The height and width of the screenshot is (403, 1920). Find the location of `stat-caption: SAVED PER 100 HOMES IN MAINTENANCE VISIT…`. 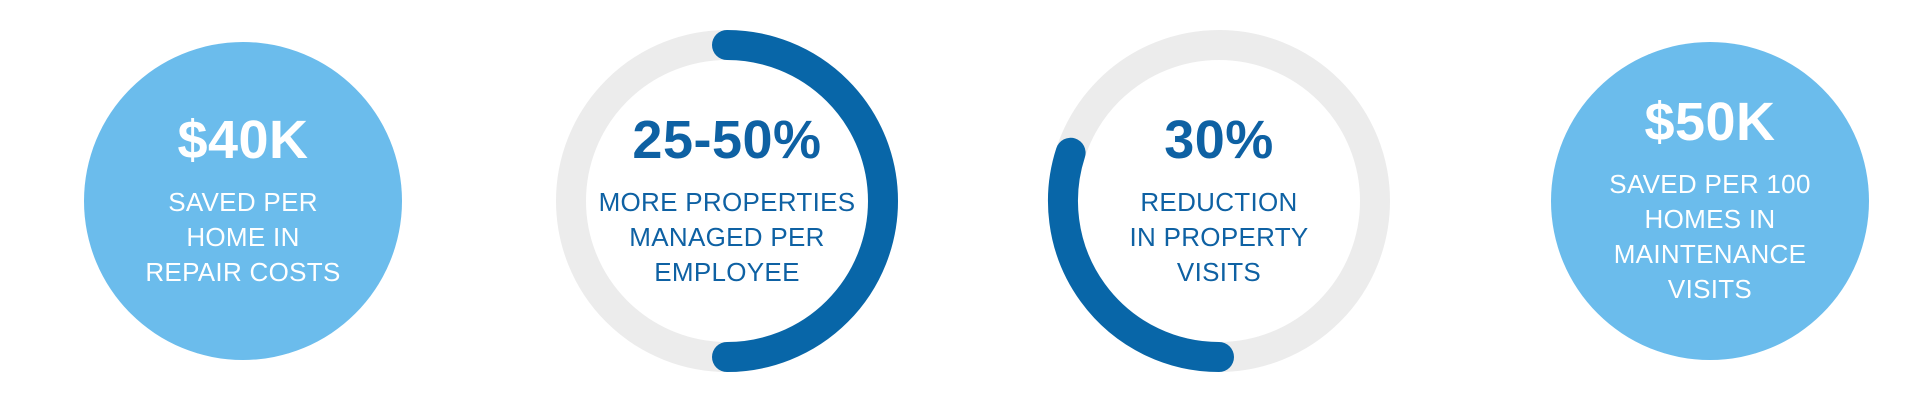

stat-caption: SAVED PER 100 HOMES IN MAINTENANCE VISIT… is located at coordinates (1710, 236).